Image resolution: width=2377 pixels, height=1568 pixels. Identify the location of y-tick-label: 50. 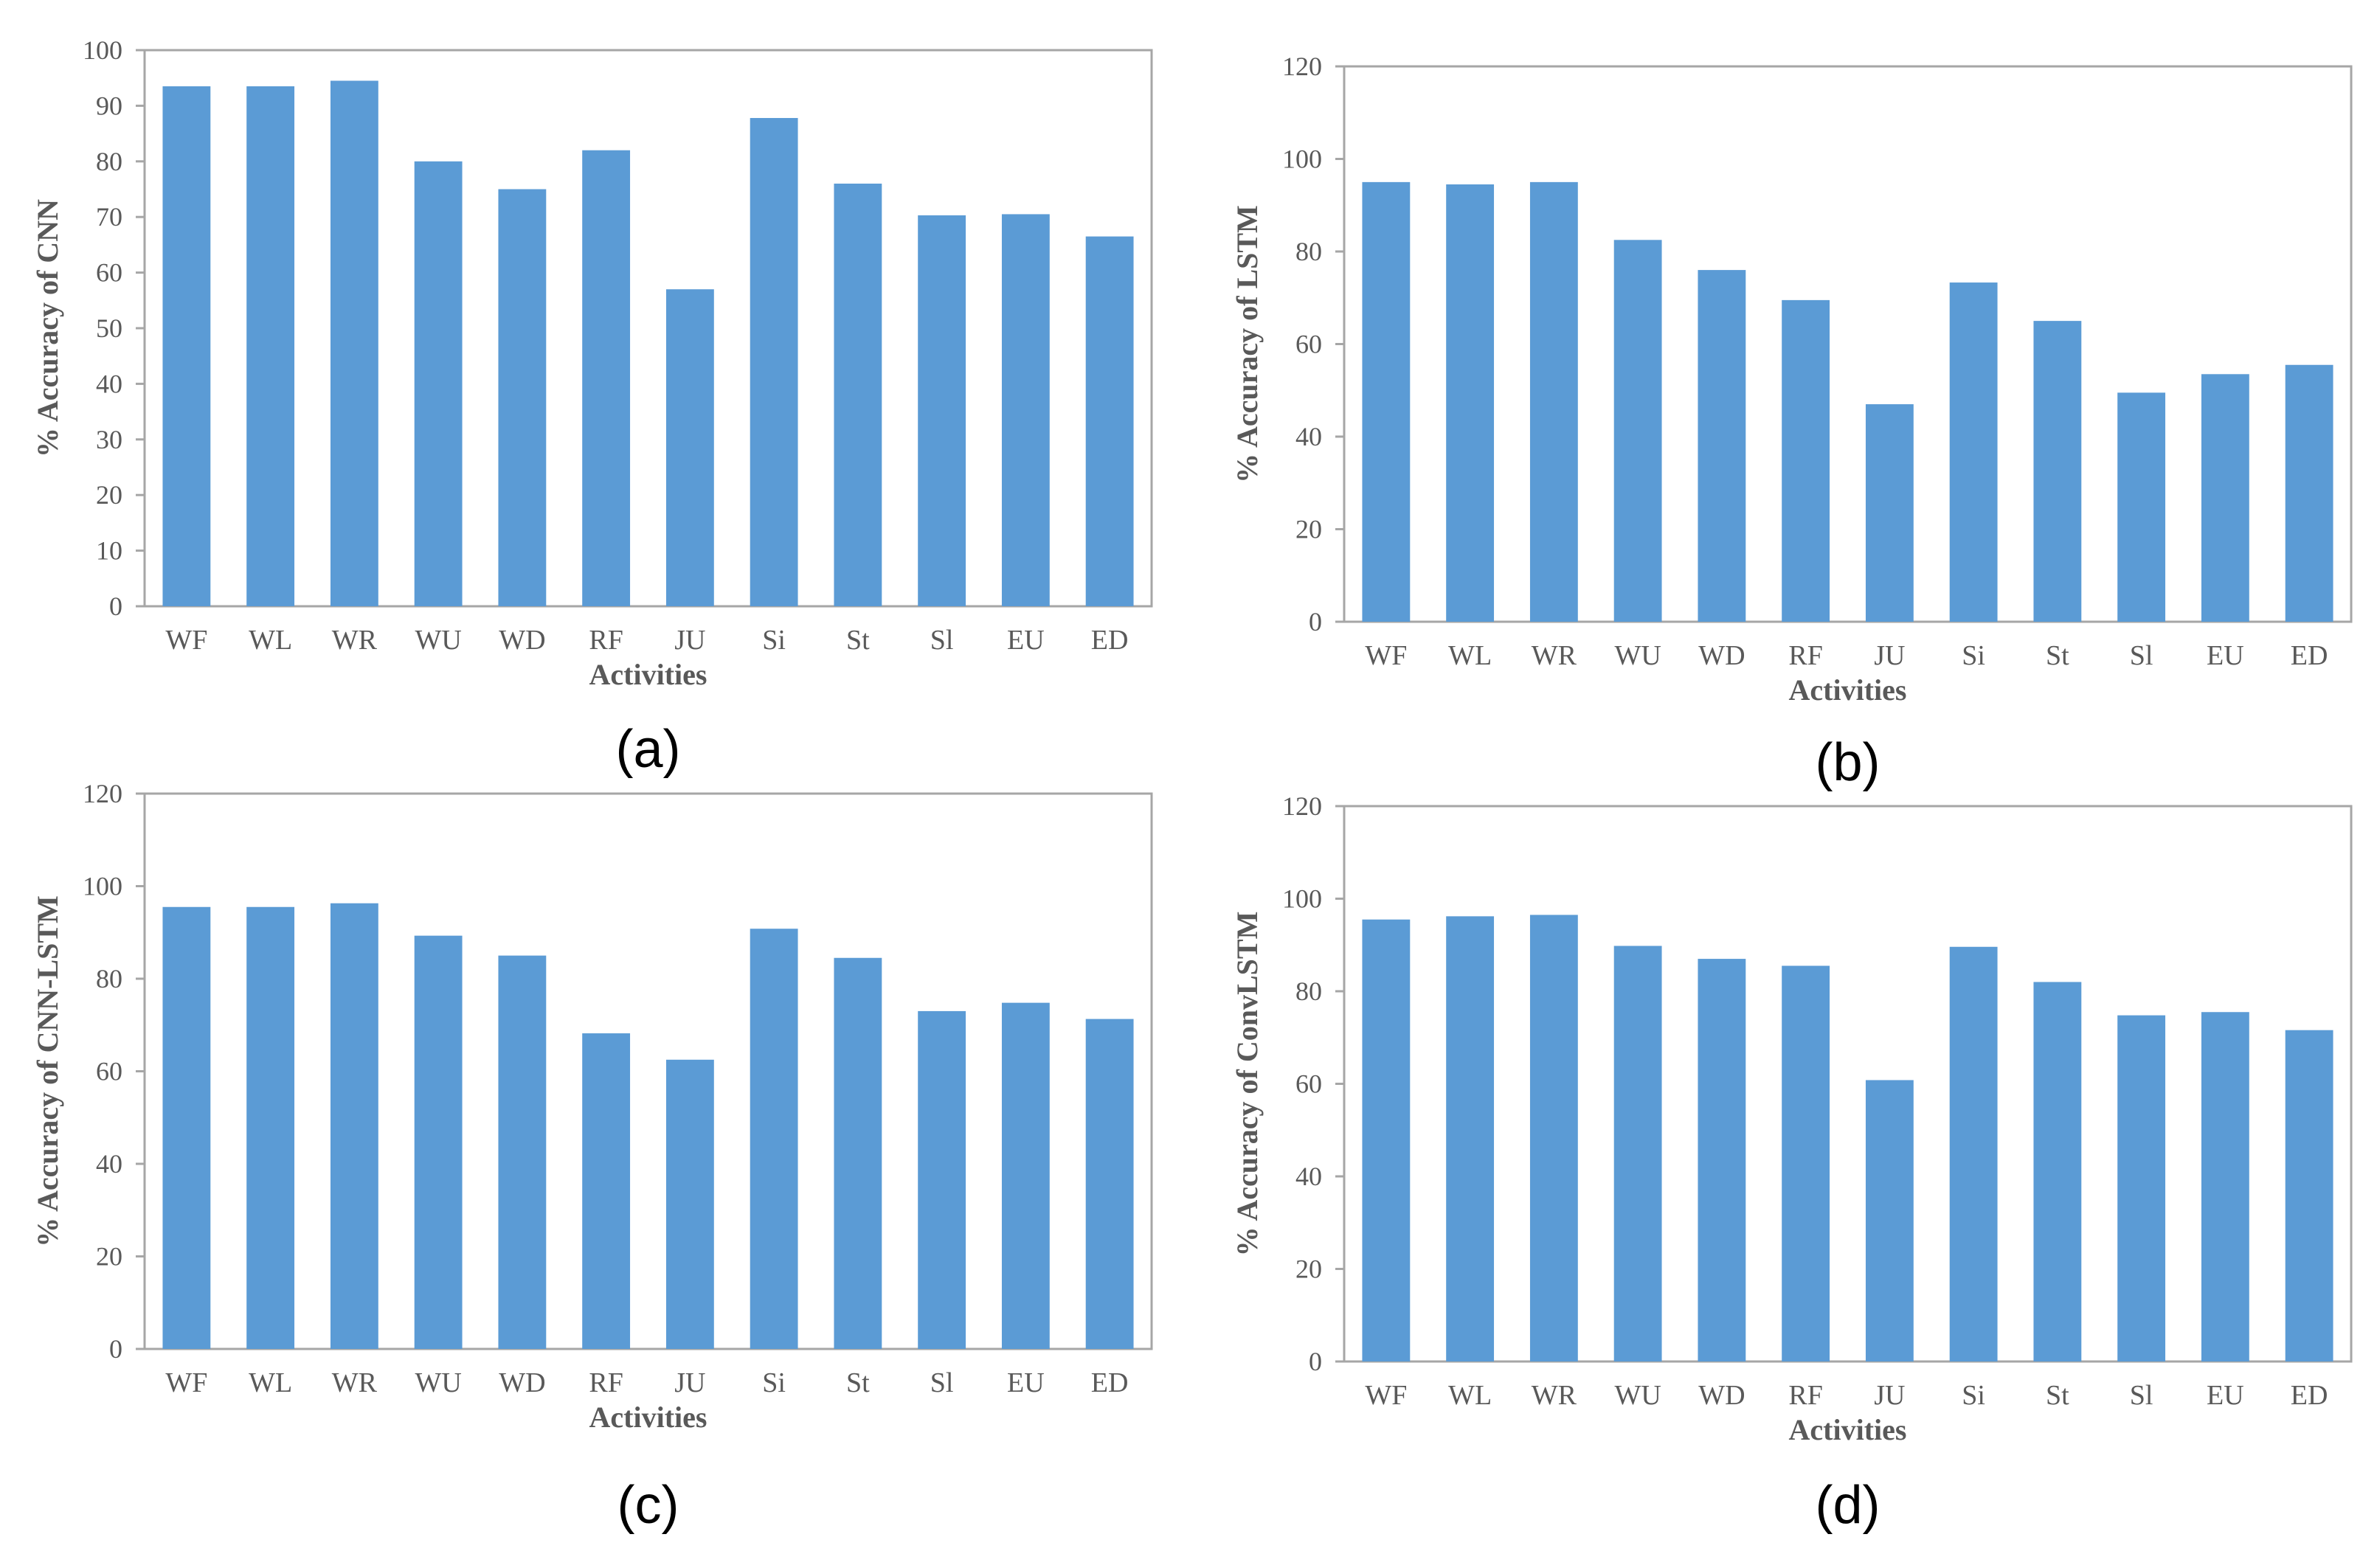
(109, 328).